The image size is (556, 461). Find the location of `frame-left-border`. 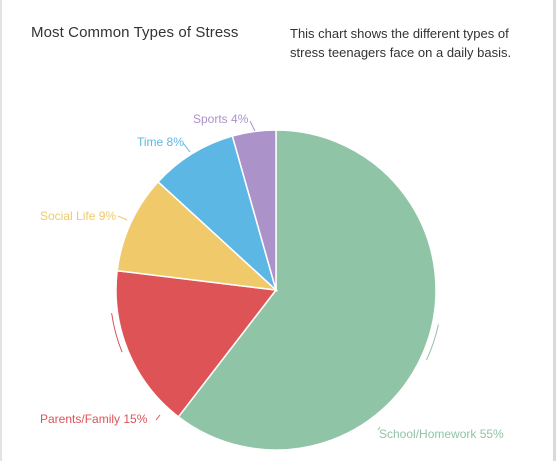

frame-left-border is located at coordinates (1, 230).